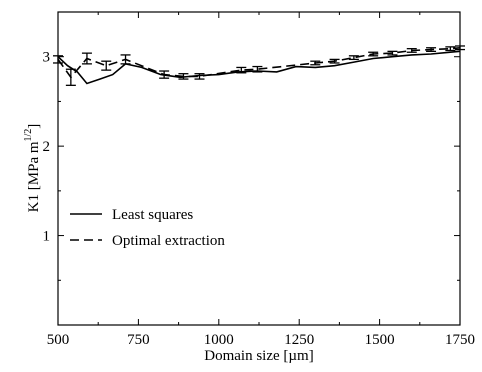 The height and width of the screenshot is (372, 482). What do you see at coordinates (34, 126) in the screenshot?
I see `y-axis-label-close: ]` at bounding box center [34, 126].